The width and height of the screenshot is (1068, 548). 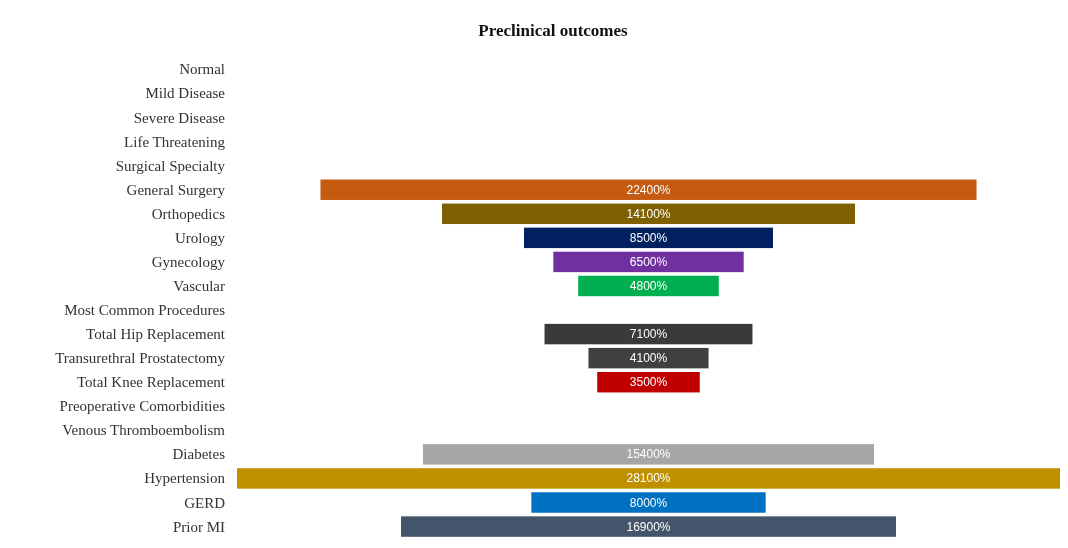 What do you see at coordinates (185, 93) in the screenshot?
I see `category-label: Mild Disease` at bounding box center [185, 93].